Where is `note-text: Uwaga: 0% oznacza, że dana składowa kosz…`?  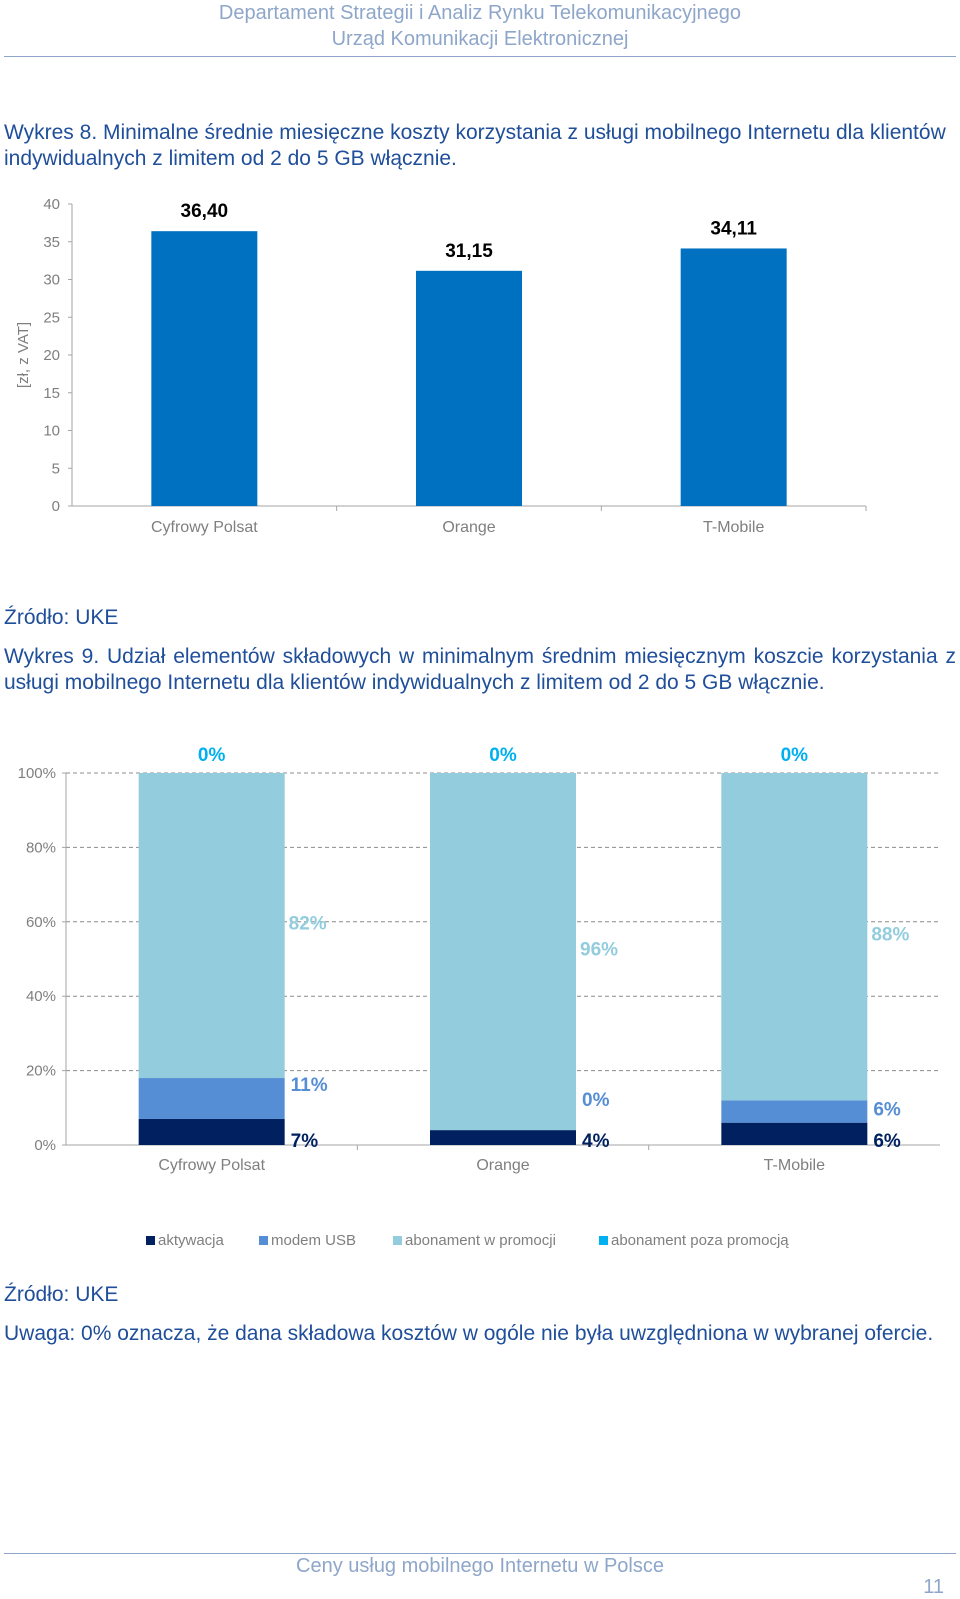
note-text: Uwaga: 0% oznacza, że dana składowa kosz… is located at coordinates (469, 1333).